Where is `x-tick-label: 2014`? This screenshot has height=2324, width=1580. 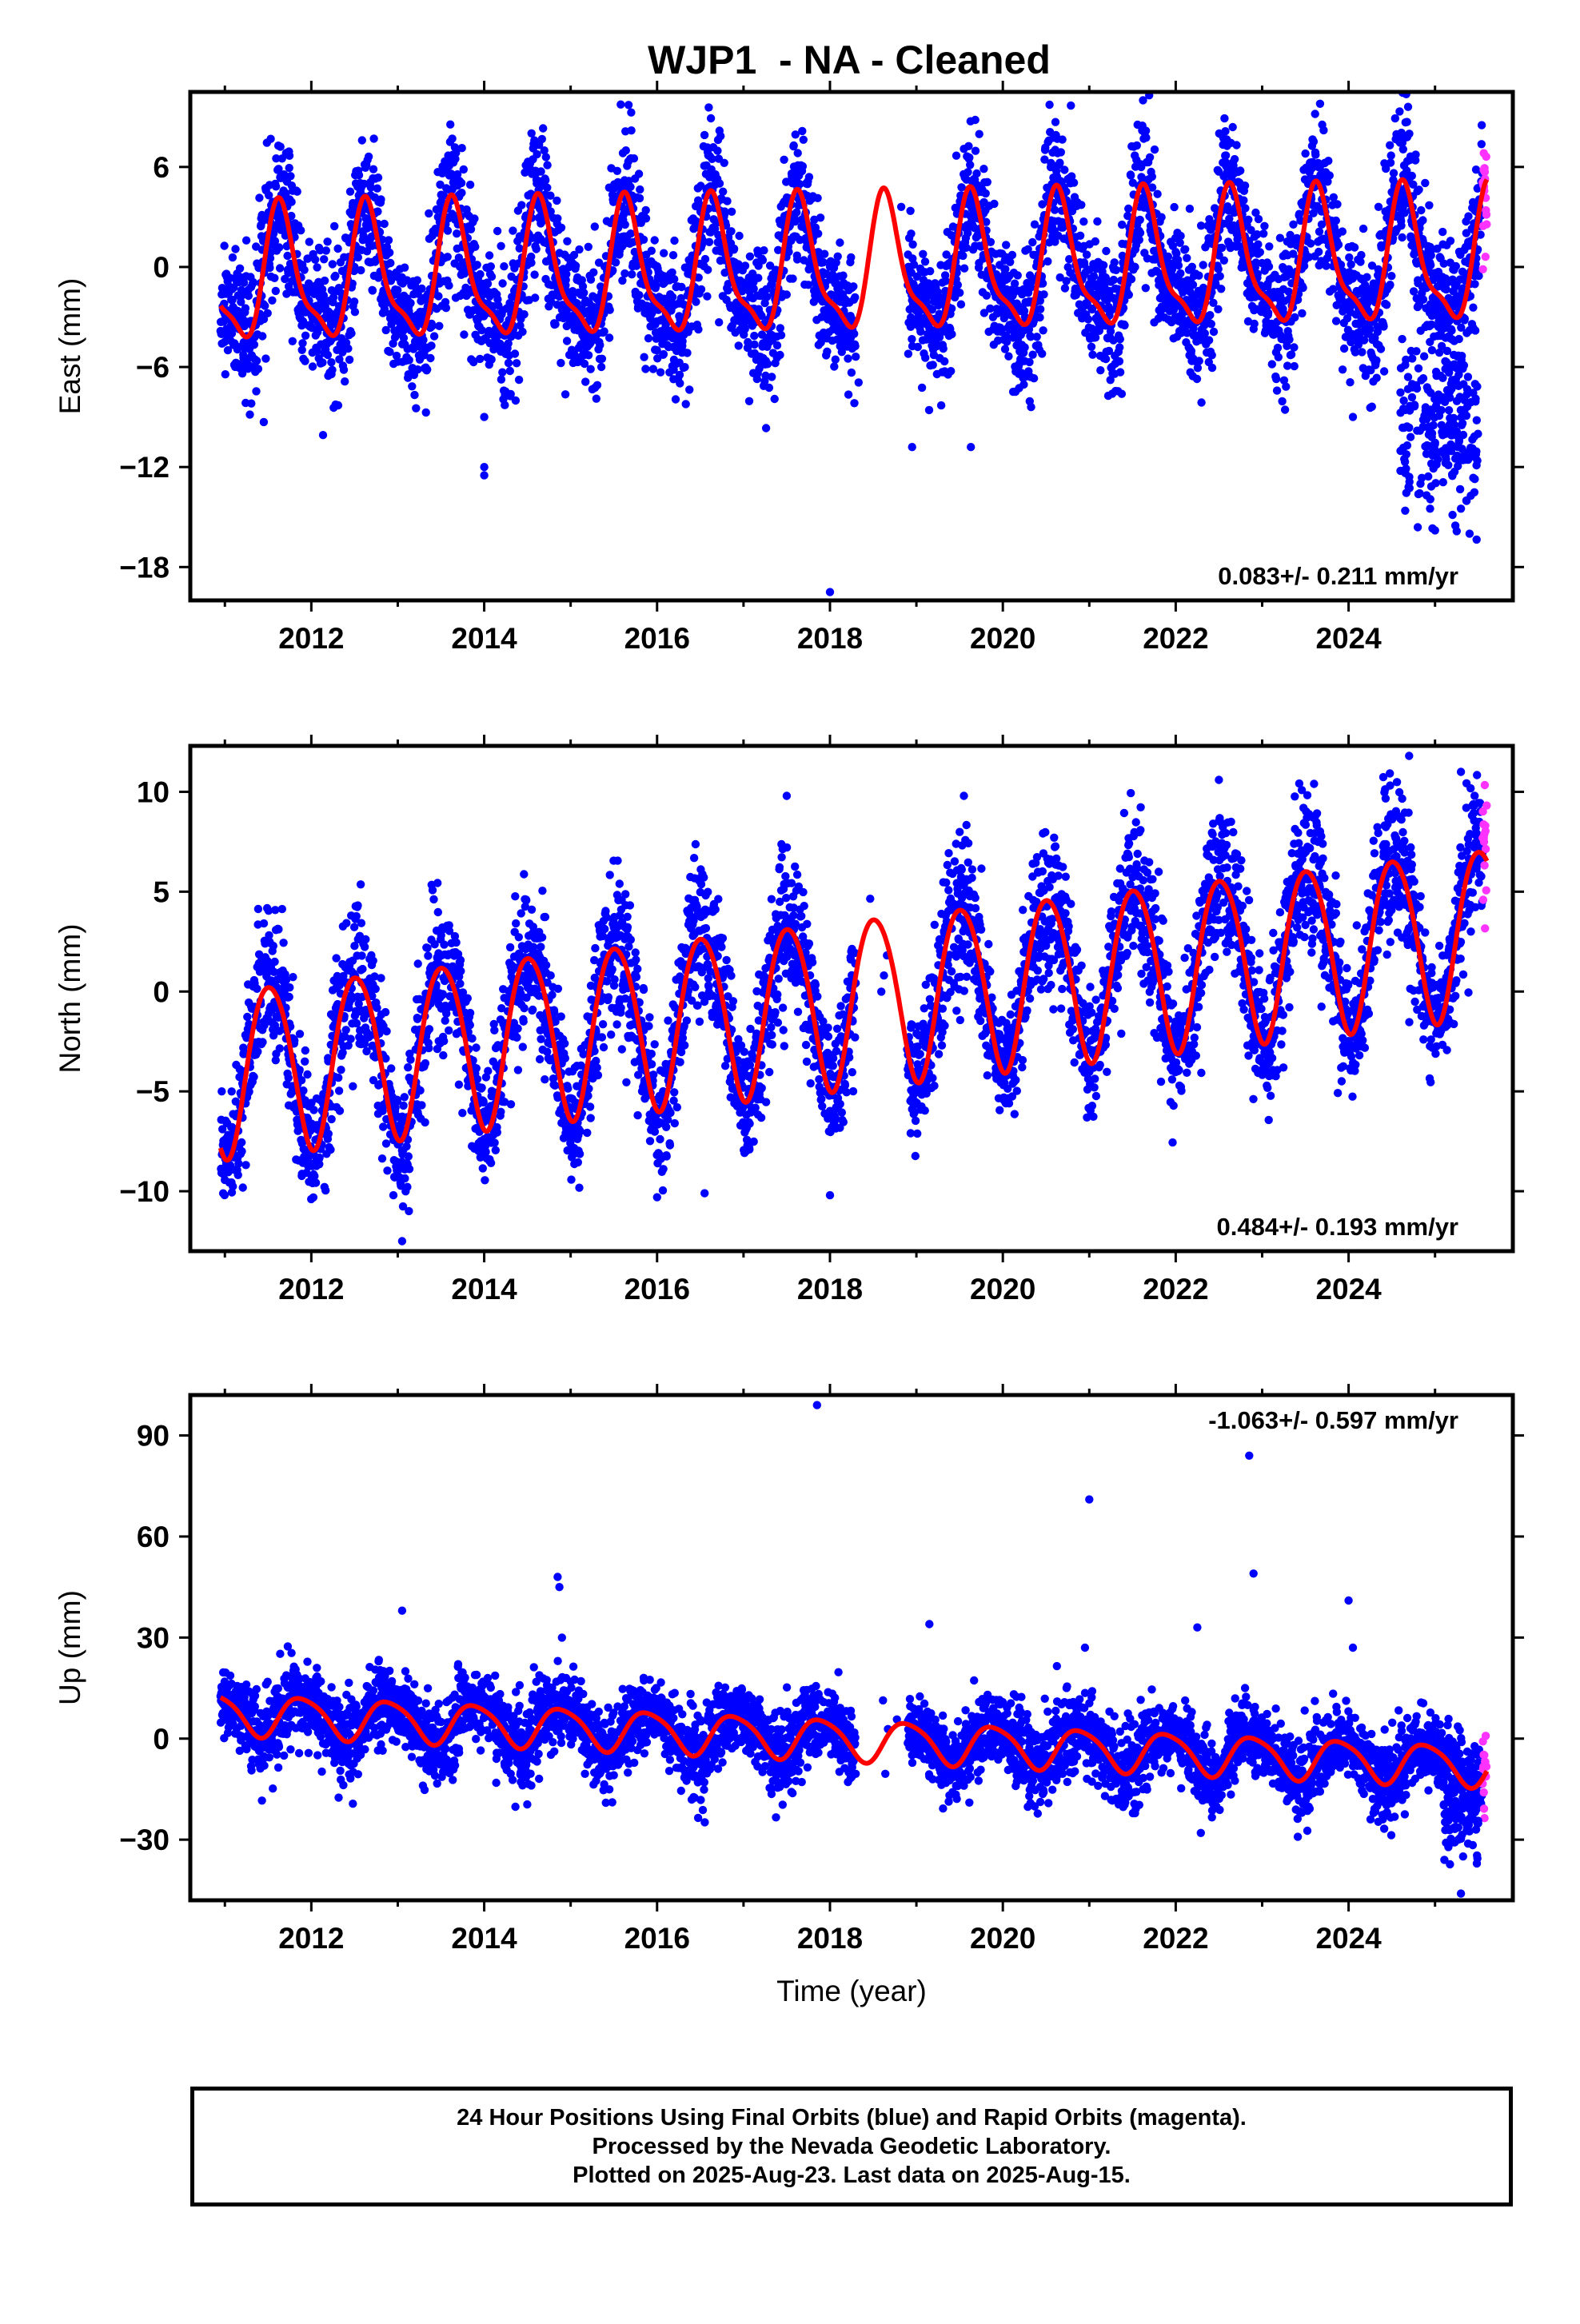
x-tick-label: 2014 is located at coordinates (484, 639).